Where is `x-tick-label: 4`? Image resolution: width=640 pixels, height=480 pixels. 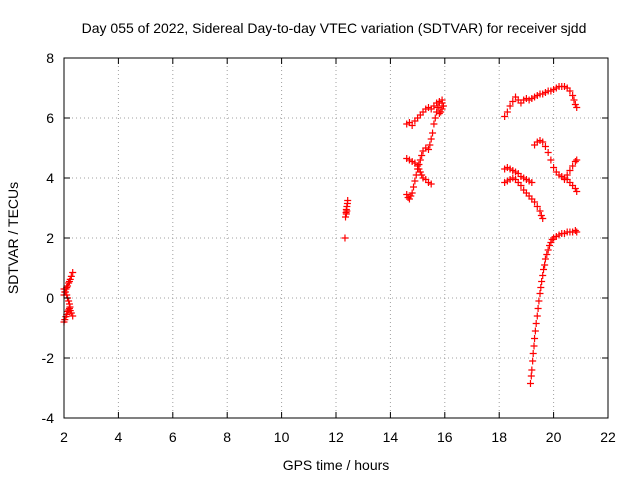
x-tick-label: 4 is located at coordinates (119, 437).